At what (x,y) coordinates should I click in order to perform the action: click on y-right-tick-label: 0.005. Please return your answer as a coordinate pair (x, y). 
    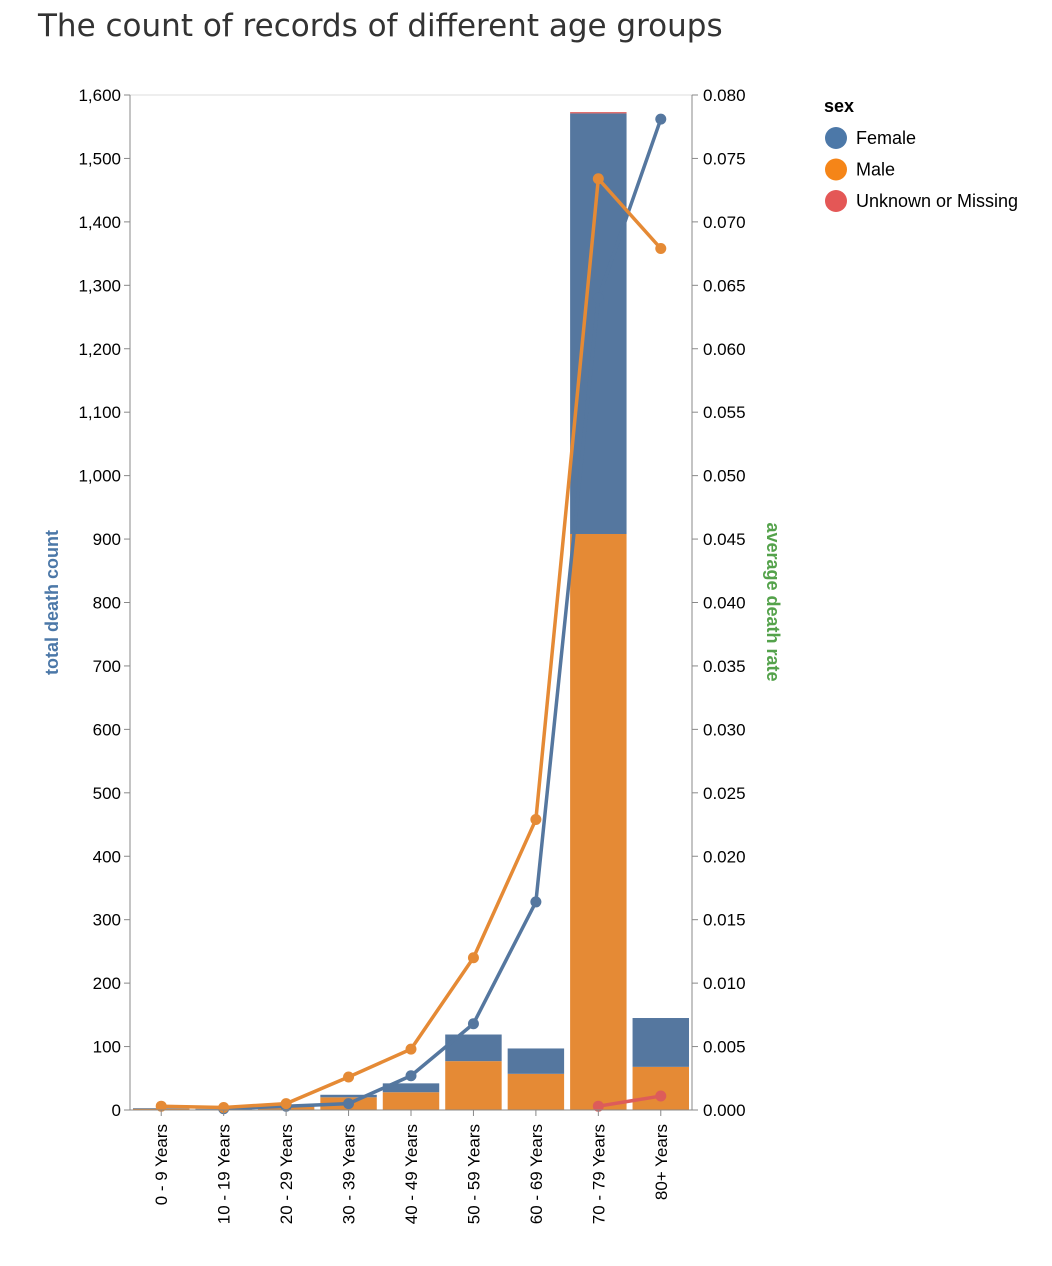
    Looking at the image, I should click on (724, 1047).